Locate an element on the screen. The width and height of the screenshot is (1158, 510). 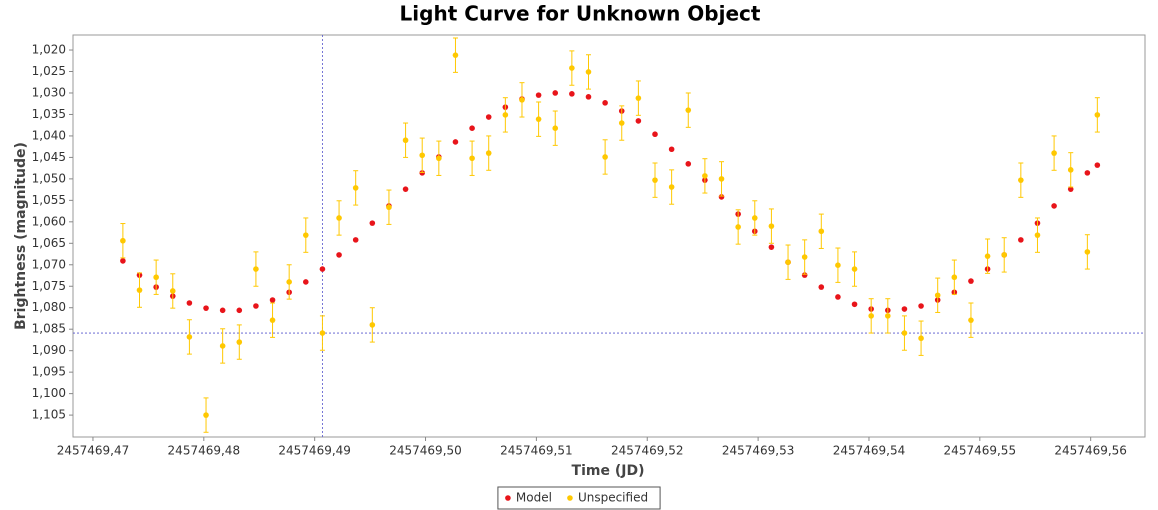
y-tick-label: 1,080 is located at coordinates (49, 307).